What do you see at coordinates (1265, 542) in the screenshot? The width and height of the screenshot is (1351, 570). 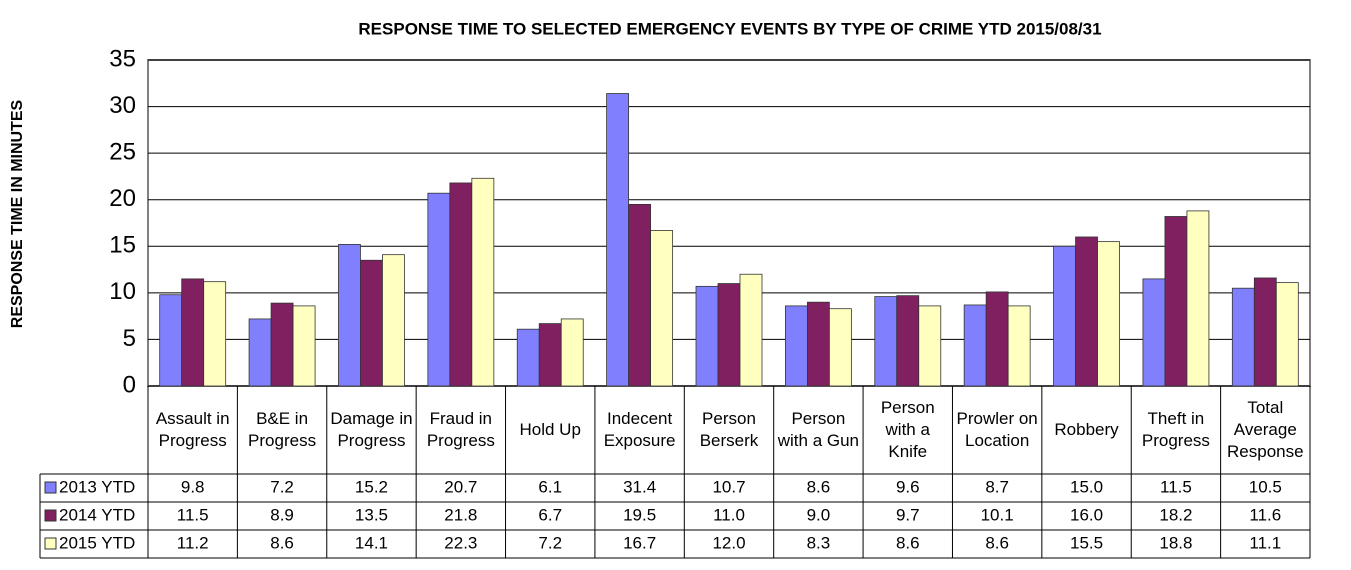 I see `data-label: 11.1` at bounding box center [1265, 542].